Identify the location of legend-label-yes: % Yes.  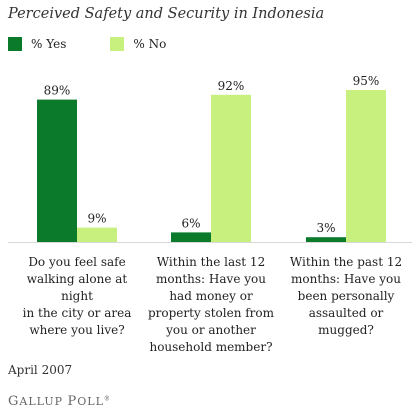
(49, 44).